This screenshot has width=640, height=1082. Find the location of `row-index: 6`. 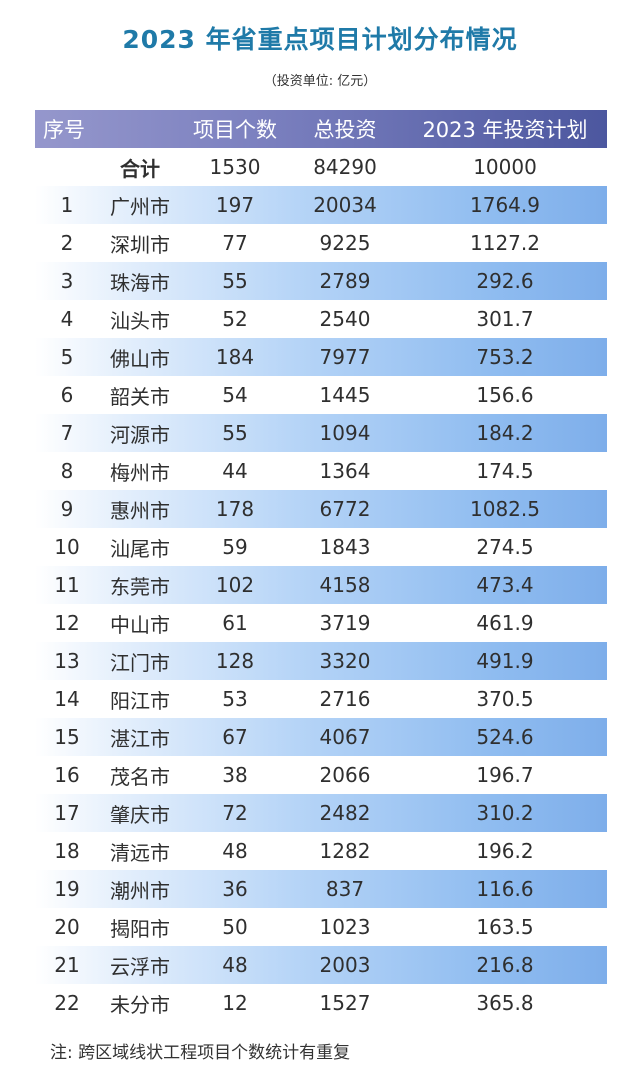

row-index: 6 is located at coordinates (67, 395).